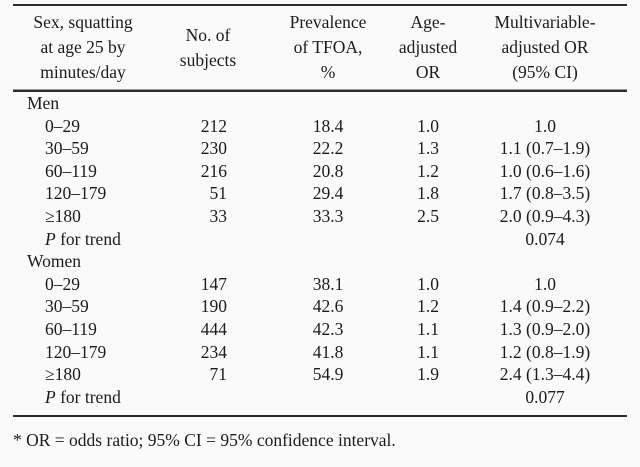 Image resolution: width=640 pixels, height=467 pixels. What do you see at coordinates (328, 125) in the screenshot?
I see `prevalence-cell: 18.4` at bounding box center [328, 125].